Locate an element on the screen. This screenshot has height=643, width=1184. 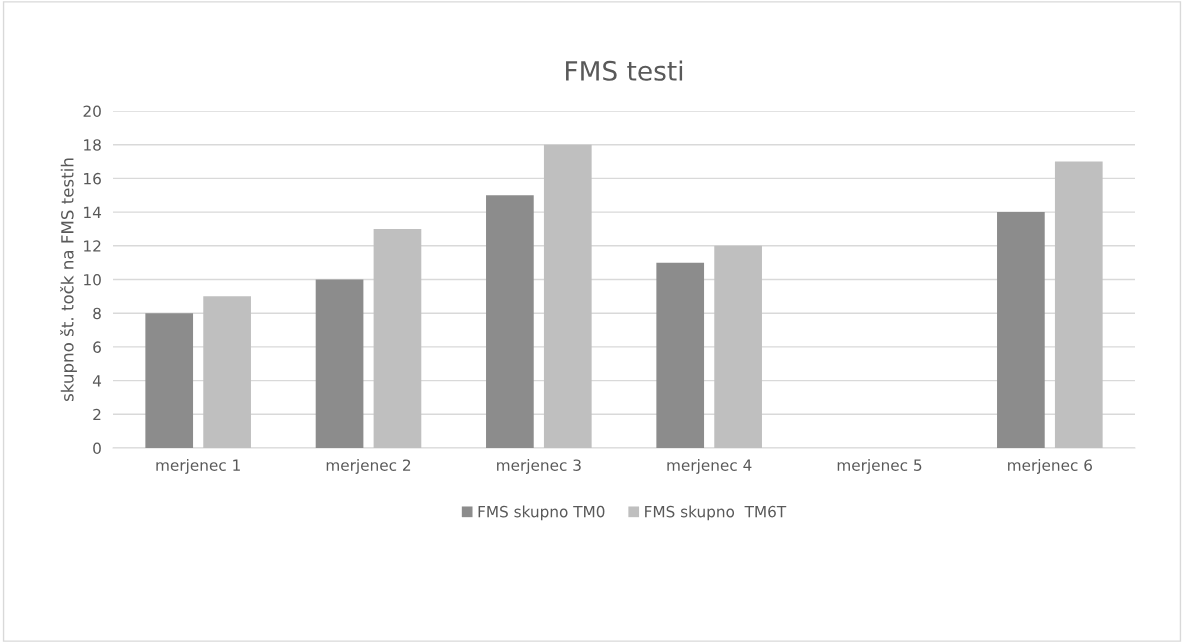
x-tick-label: merjenec 2 is located at coordinates (368, 466).